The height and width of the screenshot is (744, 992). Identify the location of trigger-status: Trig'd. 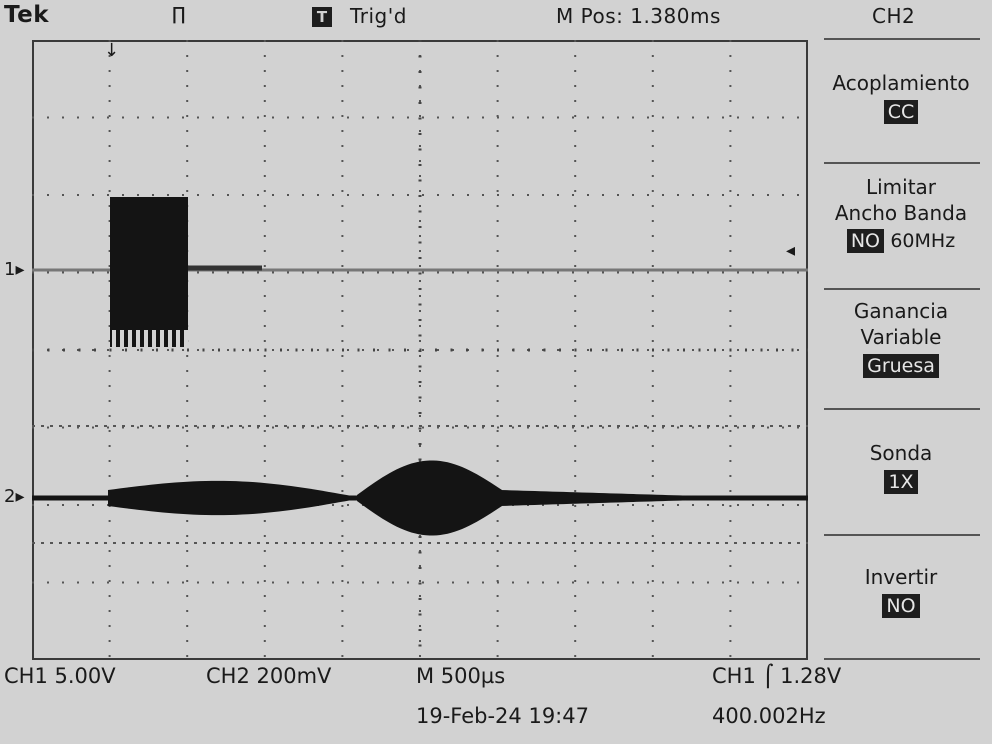
(378, 16).